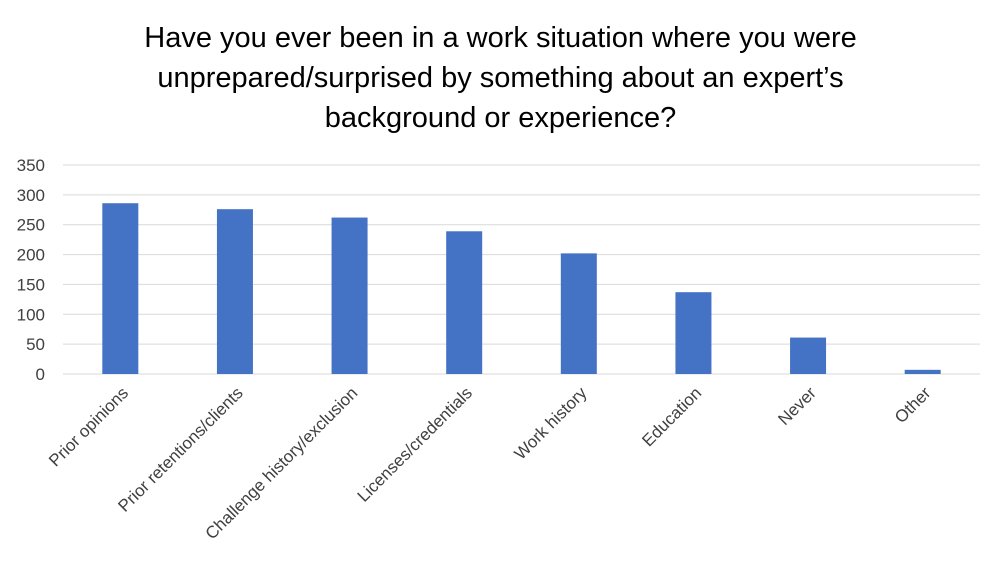 The height and width of the screenshot is (588, 1001). Describe the element at coordinates (922, 371) in the screenshot. I see `bar-other` at that location.